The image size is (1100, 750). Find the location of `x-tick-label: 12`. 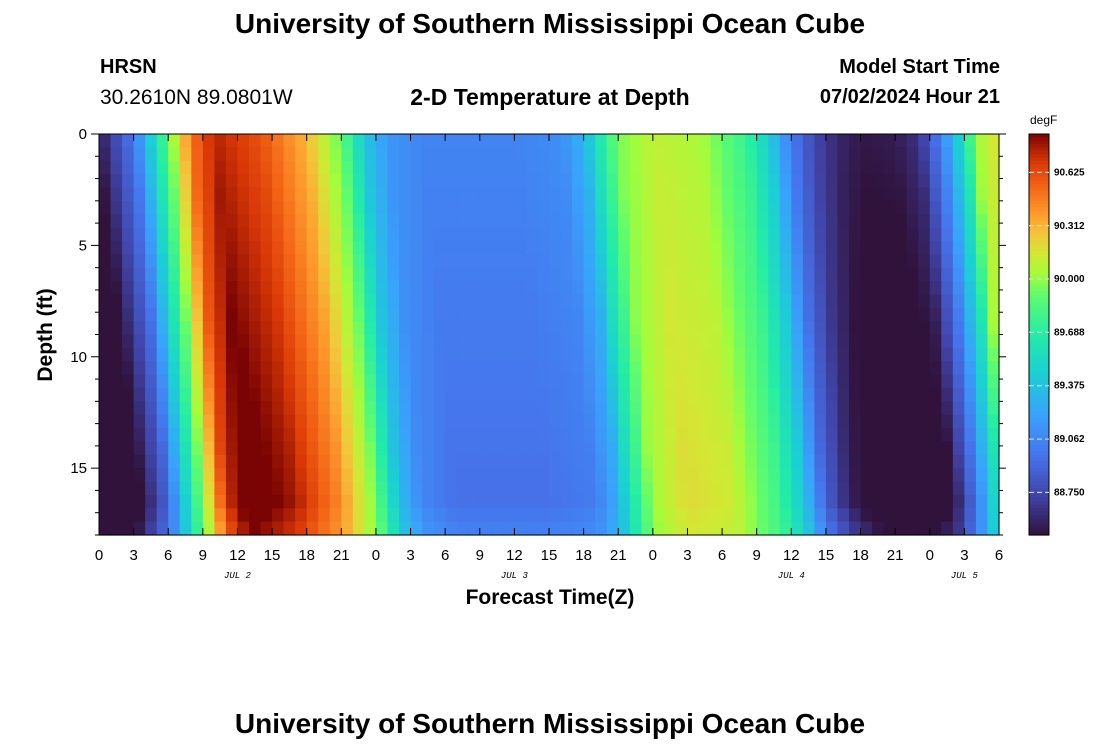

x-tick-label: 12 is located at coordinates (791, 555).